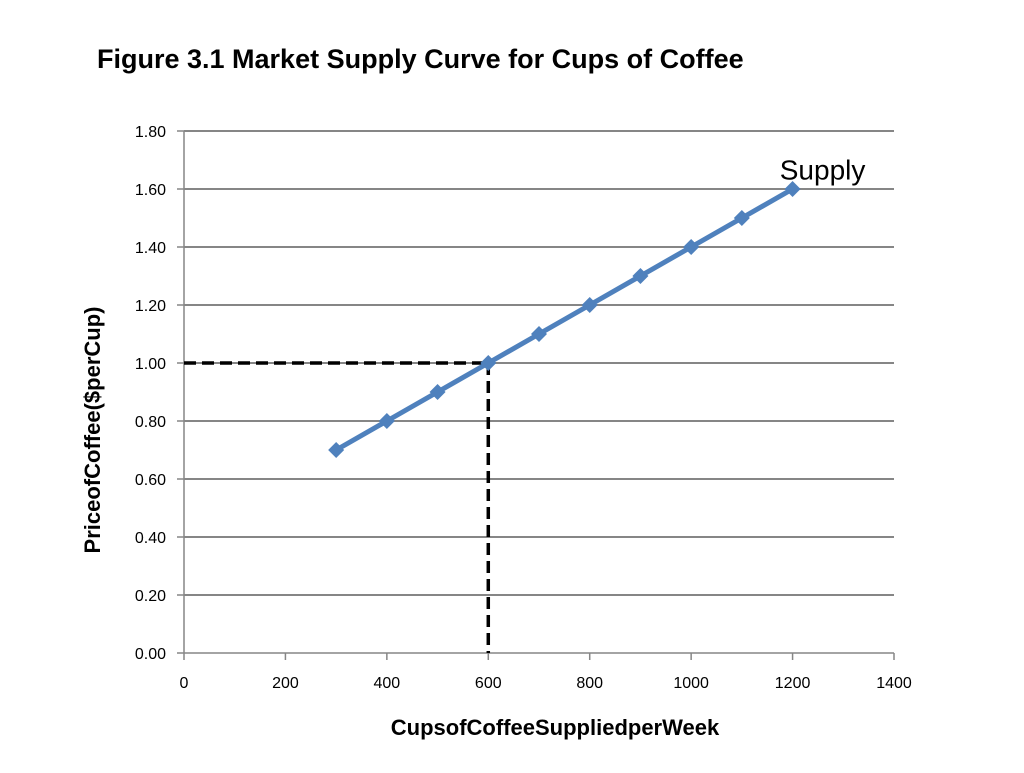  What do you see at coordinates (589, 683) in the screenshot?
I see `x-tick-label-4: 800` at bounding box center [589, 683].